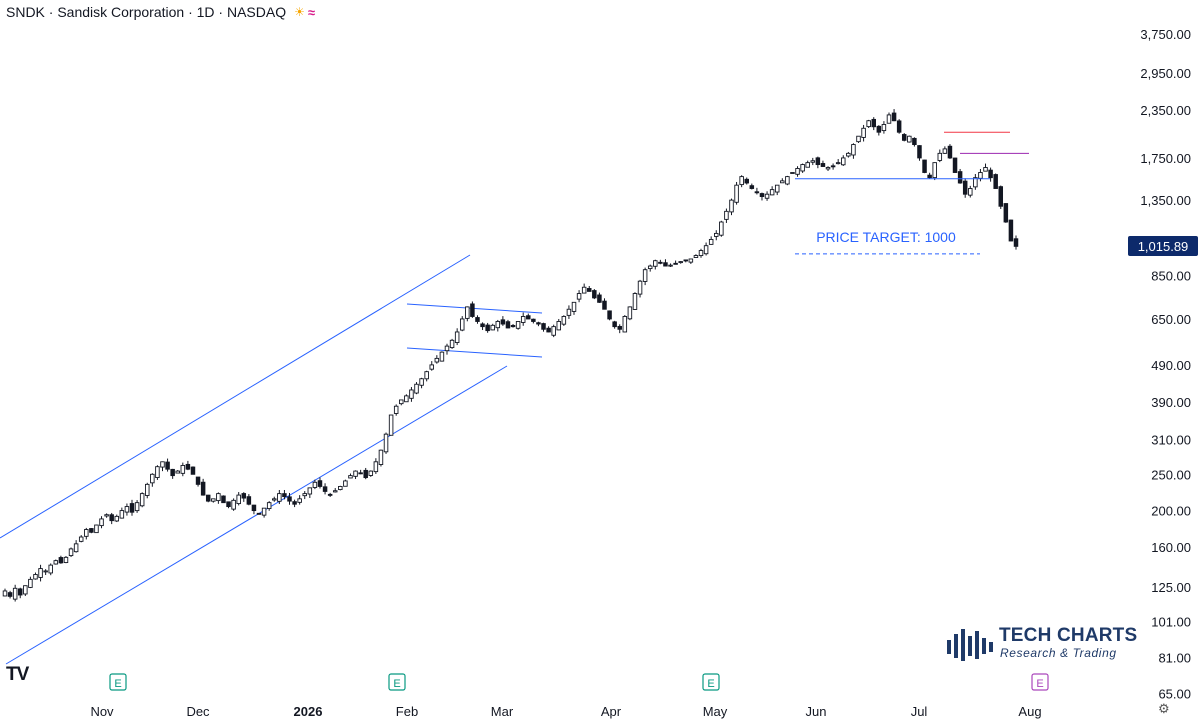  Describe the element at coordinates (816, 711) in the screenshot. I see `x-tick-label: Jun` at that location.